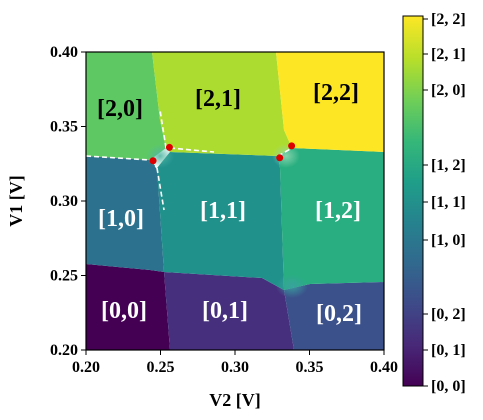  Describe the element at coordinates (336, 93) in the screenshot. I see `region-label: [2,2]` at that location.